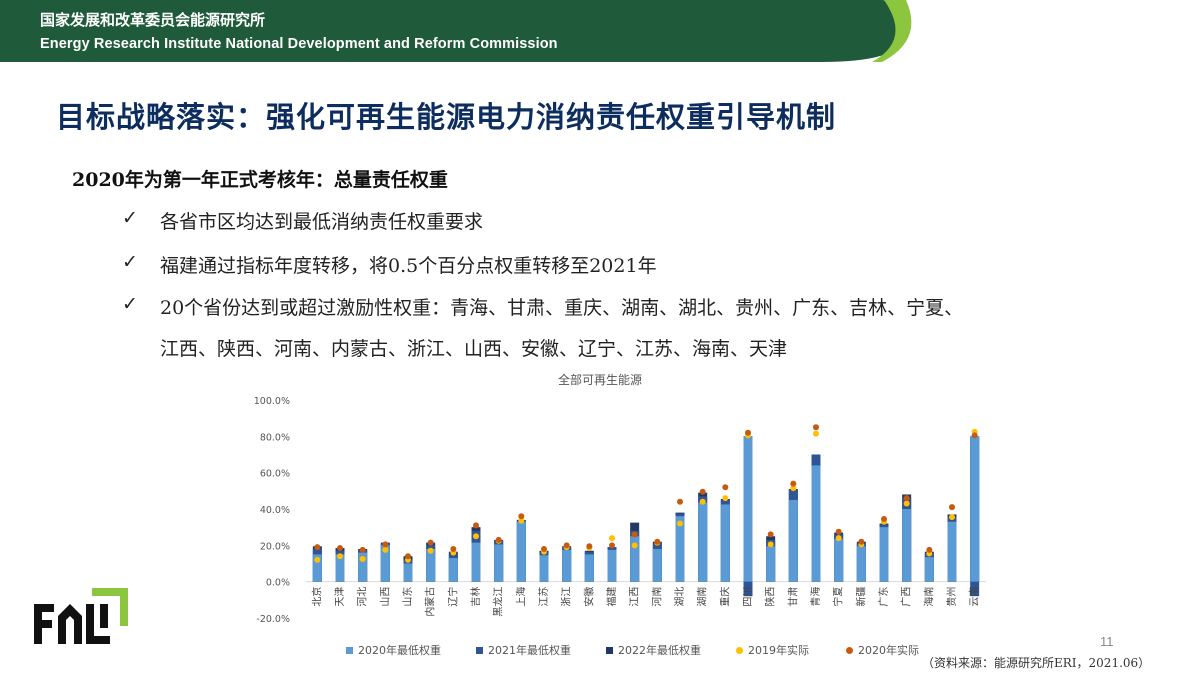  Describe the element at coordinates (656, 597) in the screenshot. I see `x-tick-label: 河南` at that location.